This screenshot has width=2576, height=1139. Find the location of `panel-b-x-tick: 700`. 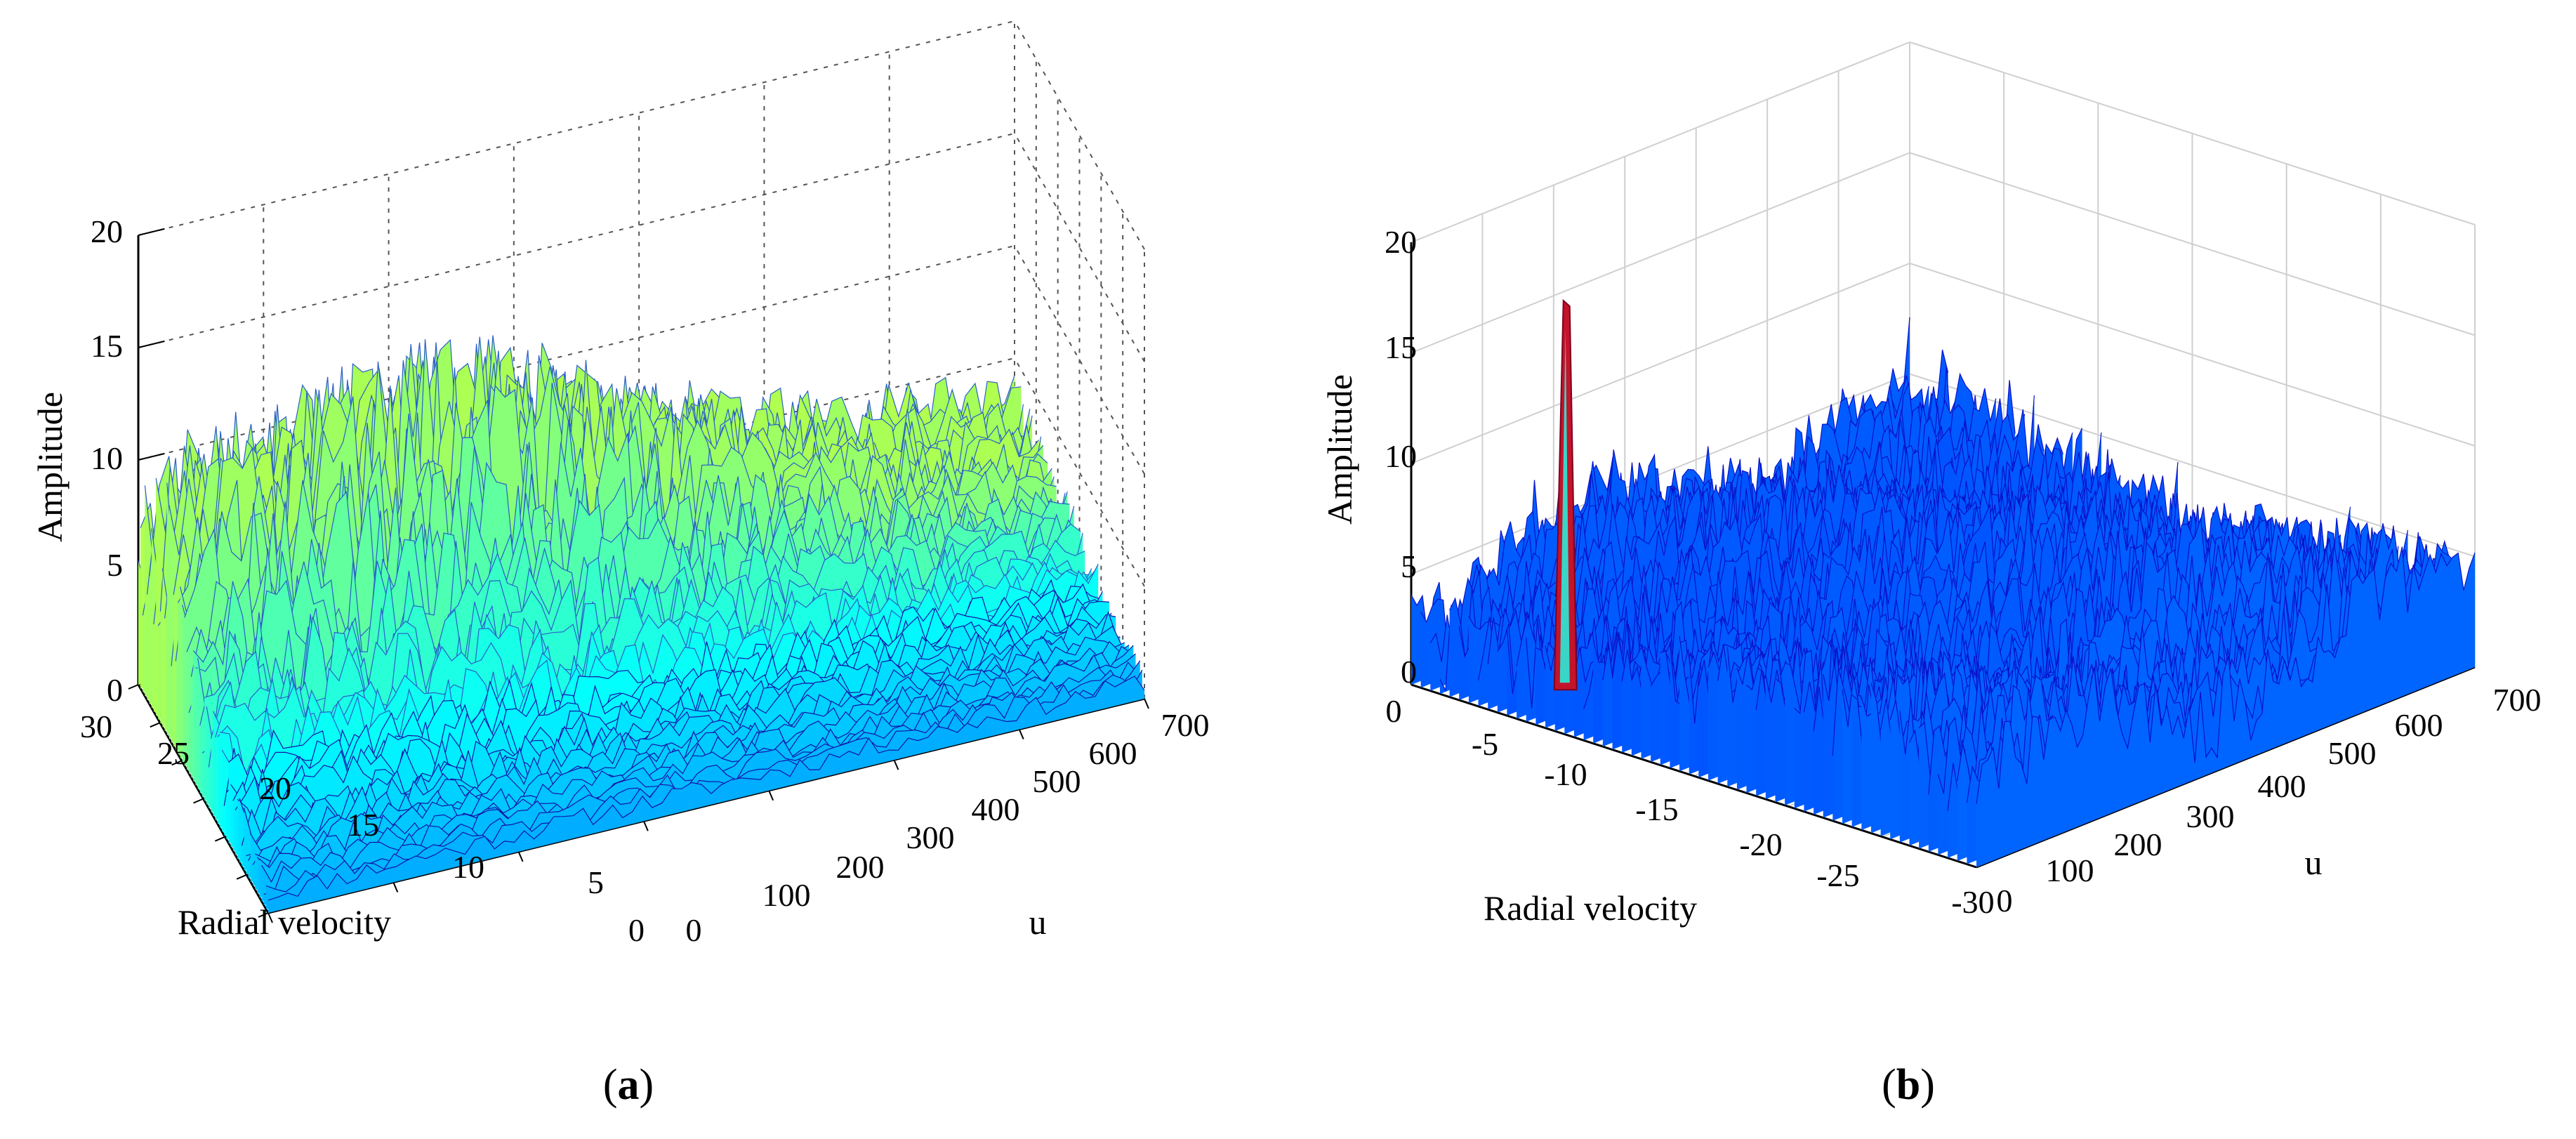

panel-b-x-tick: 700 is located at coordinates (2517, 700).